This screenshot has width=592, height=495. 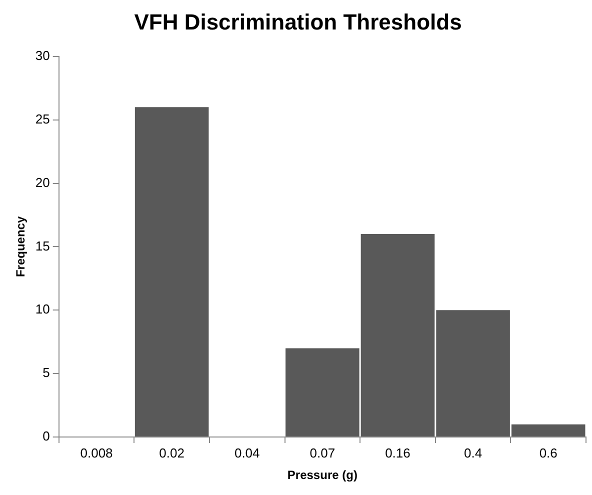 What do you see at coordinates (323, 452) in the screenshot?
I see `x-tick-label: 0.07` at bounding box center [323, 452].